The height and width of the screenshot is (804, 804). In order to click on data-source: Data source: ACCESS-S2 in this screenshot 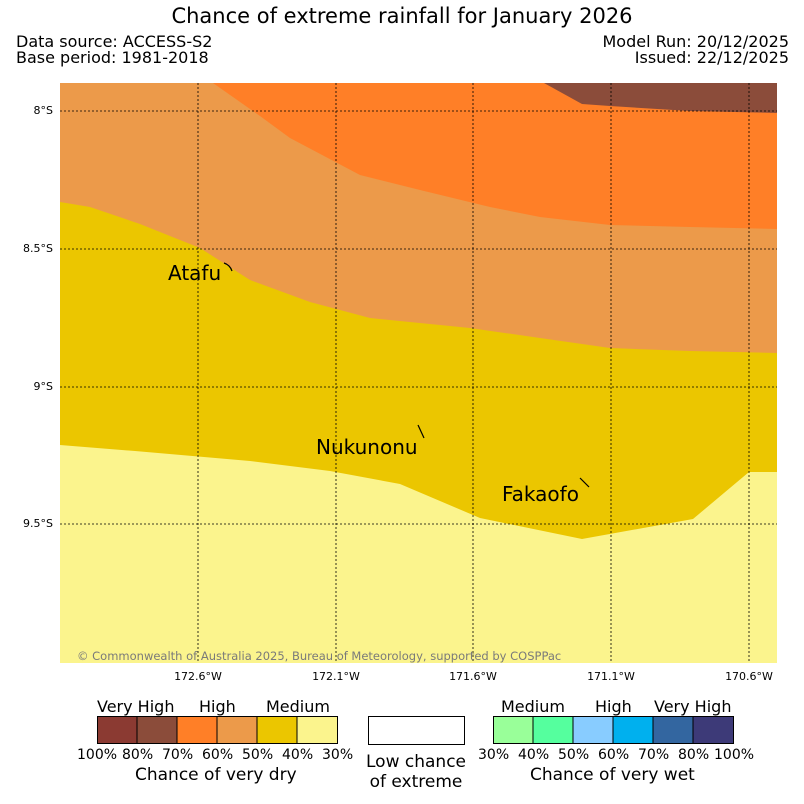, I will do `click(114, 41)`.